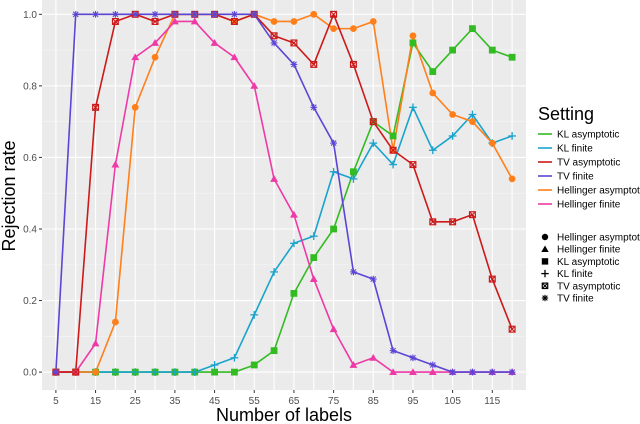 The height and width of the screenshot is (424, 640). What do you see at coordinates (136, 401) in the screenshot?
I see `x-tick-label: 25` at bounding box center [136, 401].